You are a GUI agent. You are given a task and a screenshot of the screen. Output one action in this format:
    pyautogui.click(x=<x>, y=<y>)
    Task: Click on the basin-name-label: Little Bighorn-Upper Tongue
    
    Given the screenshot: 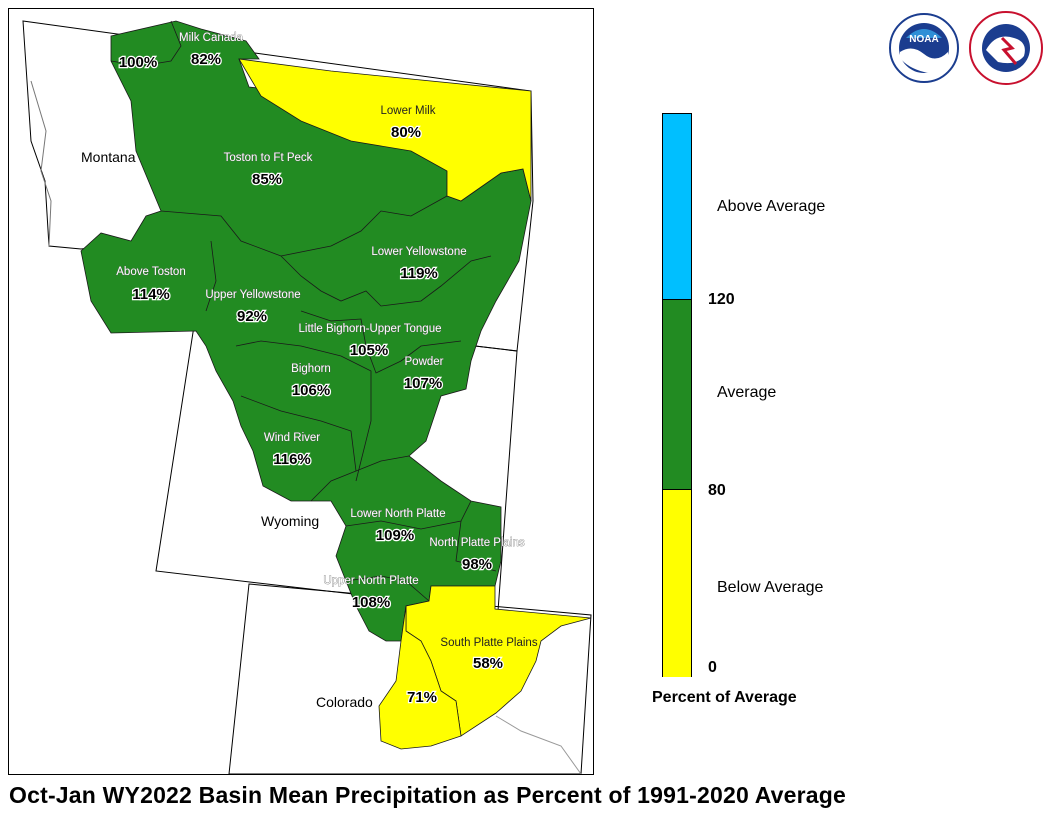 What is the action you would take?
    pyautogui.click(x=370, y=329)
    